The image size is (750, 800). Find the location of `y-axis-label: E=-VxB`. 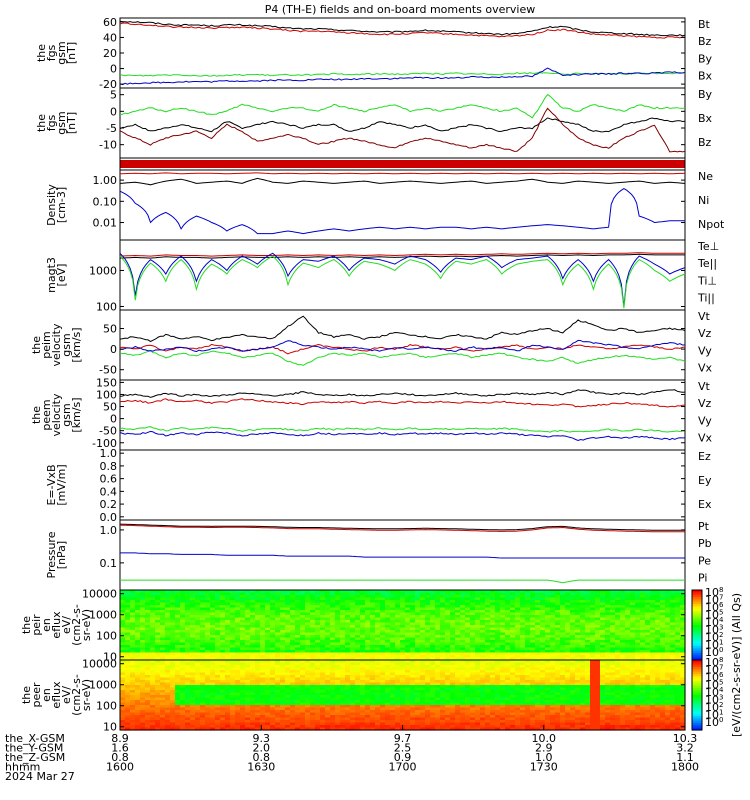

y-axis-label: E=-VxB is located at coordinates (51, 484).